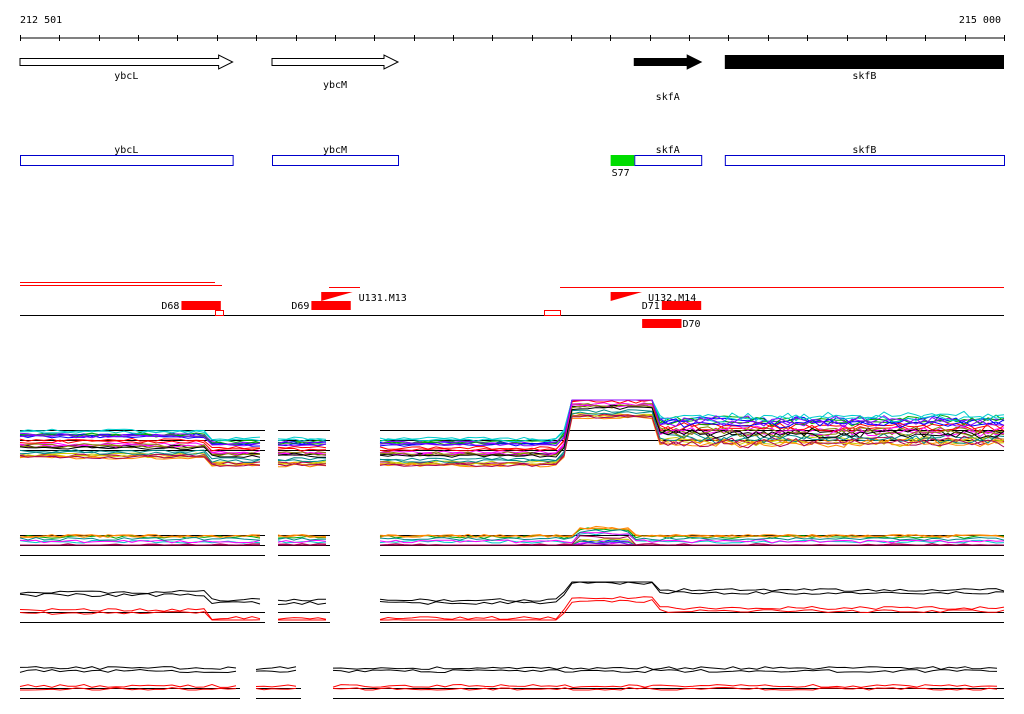 This screenshot has width=1024, height=714. What do you see at coordinates (651, 306) in the screenshot?
I see `segment-label: D71` at bounding box center [651, 306].